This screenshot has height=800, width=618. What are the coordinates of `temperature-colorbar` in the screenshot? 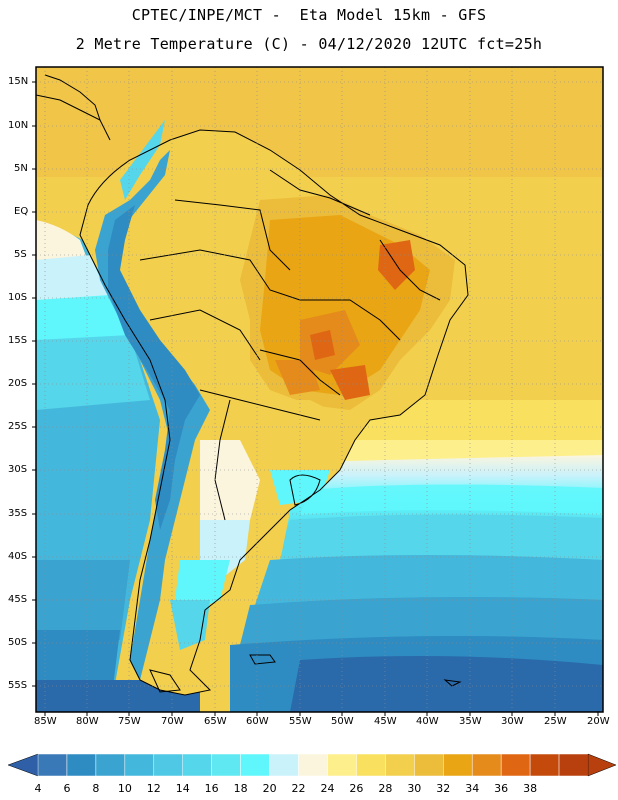 It's located at (312, 765).